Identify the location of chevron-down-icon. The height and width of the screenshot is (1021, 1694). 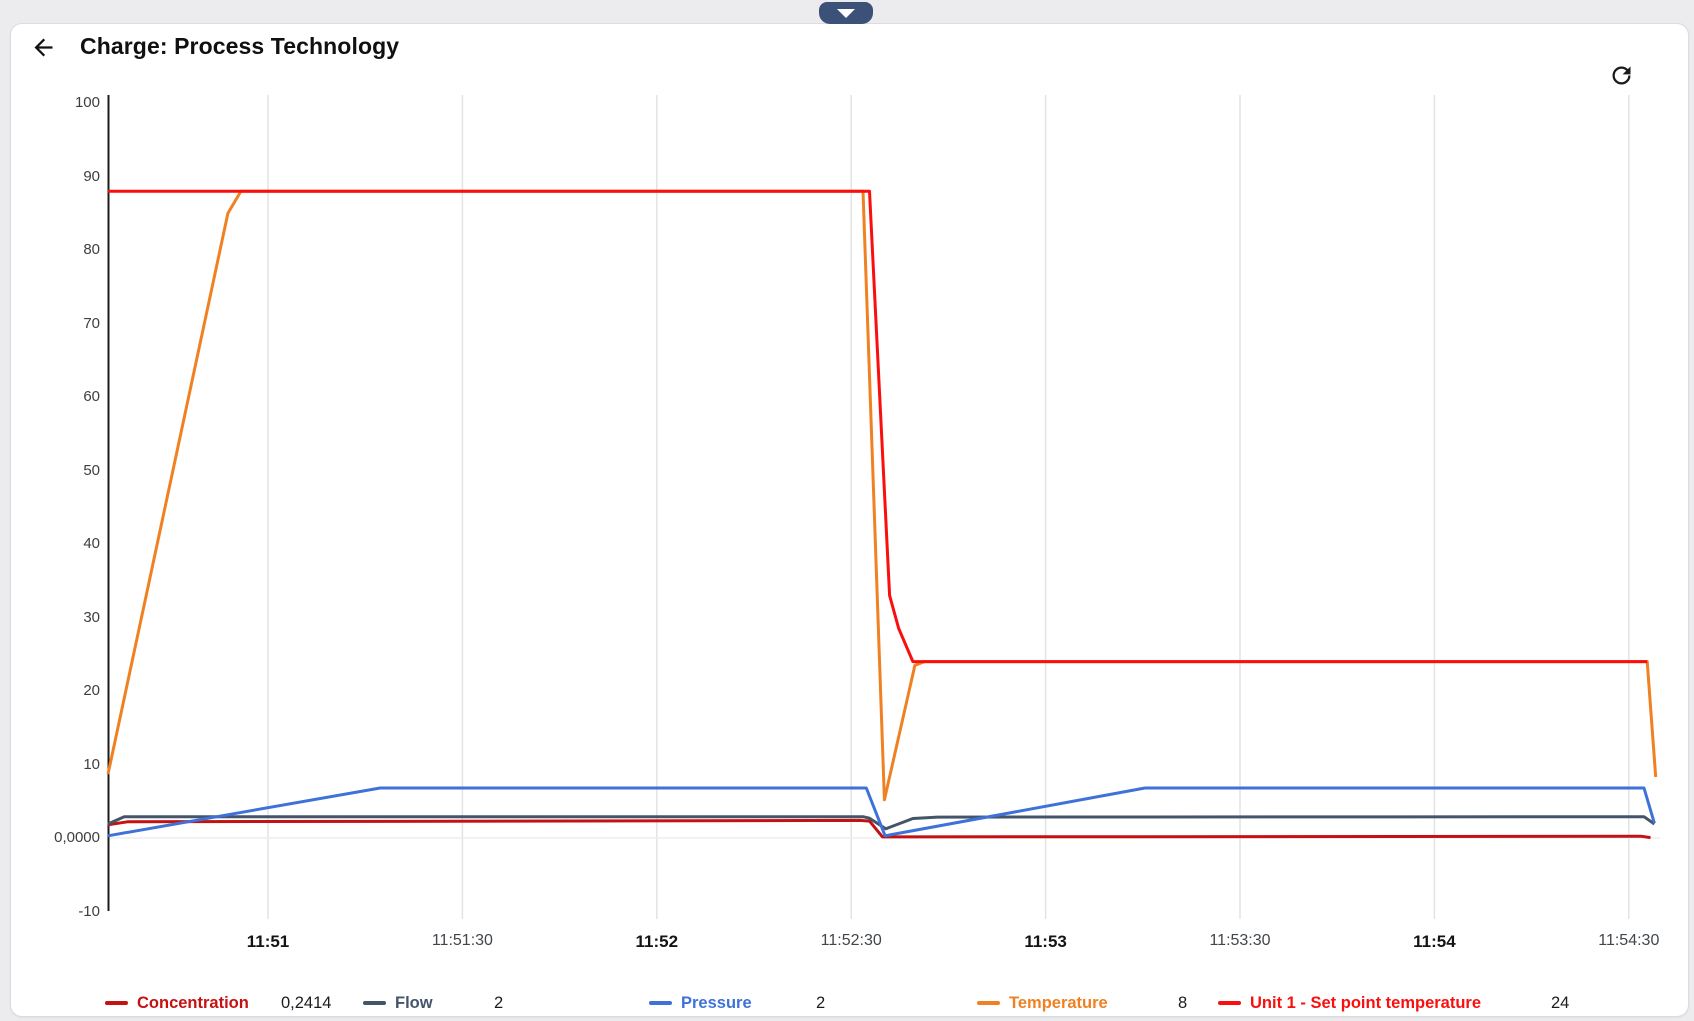
(846, 13).